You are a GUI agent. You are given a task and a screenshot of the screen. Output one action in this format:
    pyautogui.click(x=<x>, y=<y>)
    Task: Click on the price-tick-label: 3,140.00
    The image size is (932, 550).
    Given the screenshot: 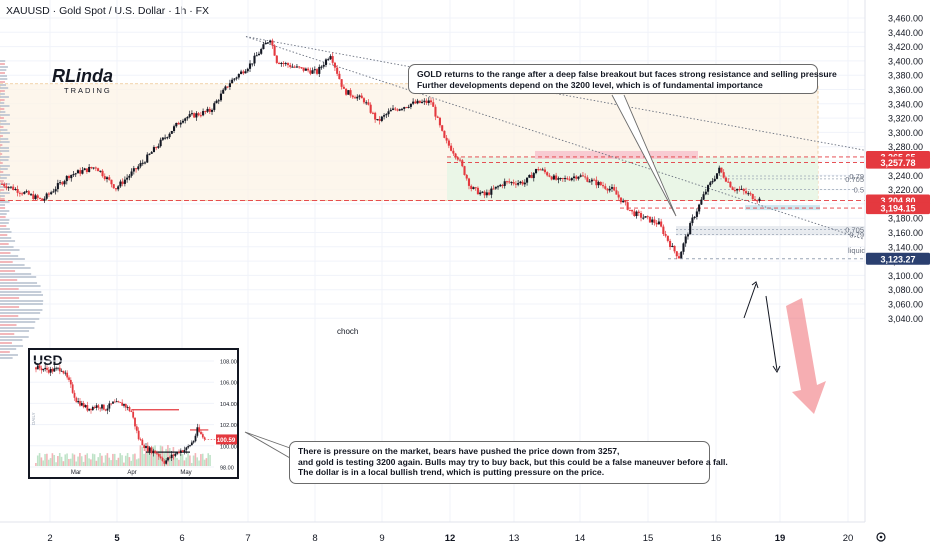 What is the action you would take?
    pyautogui.click(x=905, y=247)
    